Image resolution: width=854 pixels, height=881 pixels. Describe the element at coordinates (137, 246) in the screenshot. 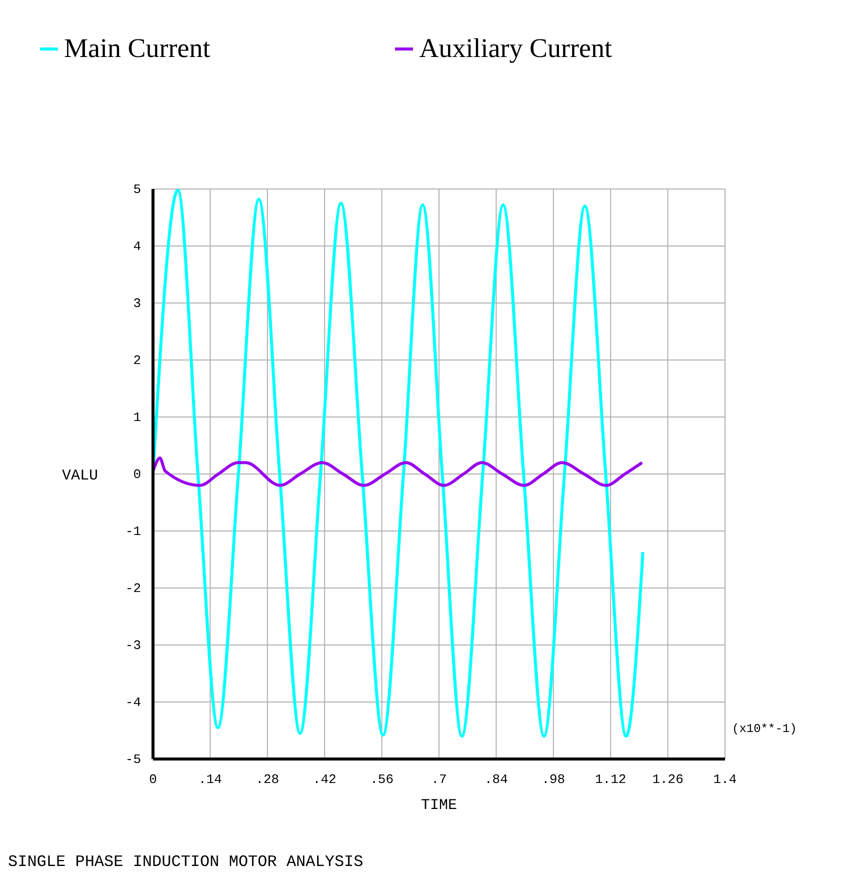

I see `y-tick-label: 4` at that location.